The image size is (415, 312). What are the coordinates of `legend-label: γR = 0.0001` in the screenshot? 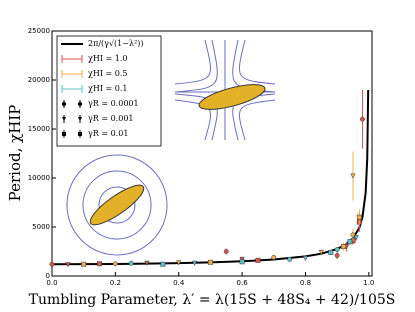 It's located at (113, 103).